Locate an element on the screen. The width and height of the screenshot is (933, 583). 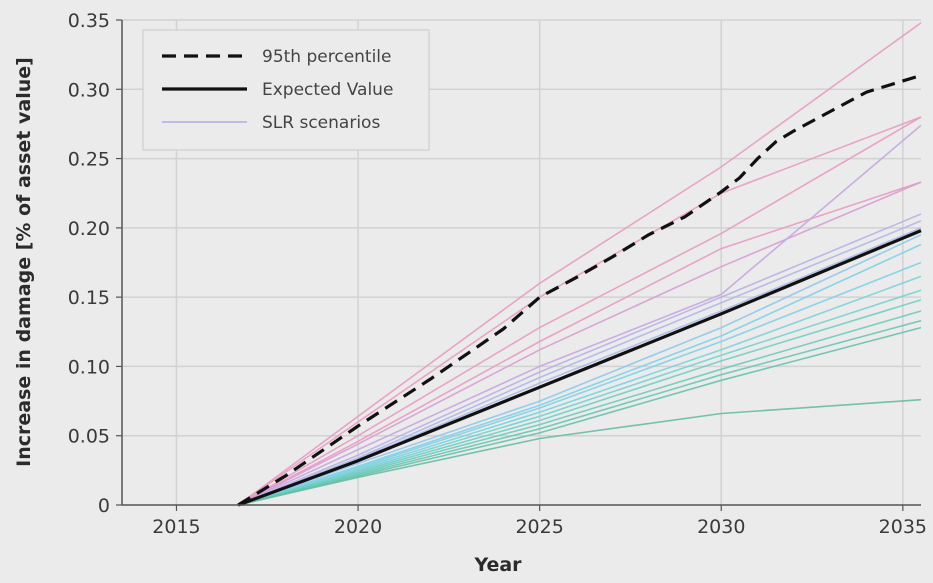
legend-label: 95th percentile is located at coordinates (327, 57).